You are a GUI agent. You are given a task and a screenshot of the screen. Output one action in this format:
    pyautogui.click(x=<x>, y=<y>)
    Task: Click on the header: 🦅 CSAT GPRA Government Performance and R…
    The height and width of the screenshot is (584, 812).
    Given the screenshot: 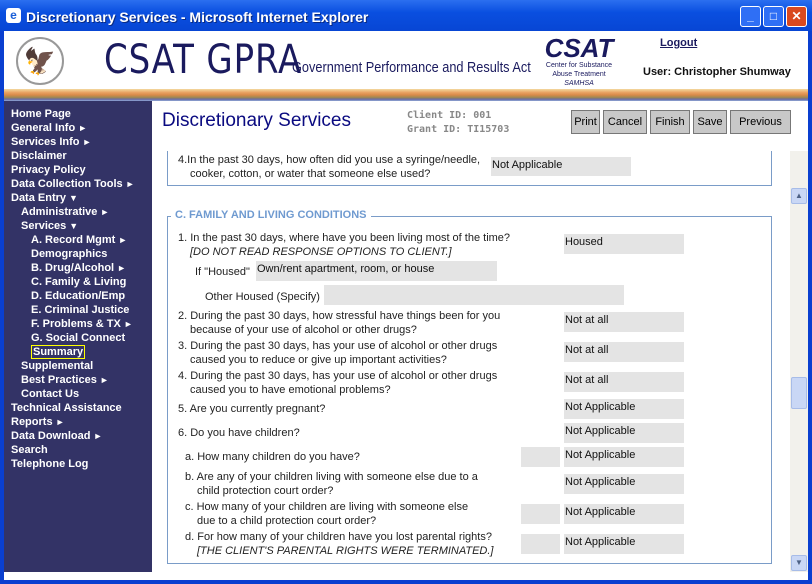 What is the action you would take?
    pyautogui.click(x=406, y=60)
    